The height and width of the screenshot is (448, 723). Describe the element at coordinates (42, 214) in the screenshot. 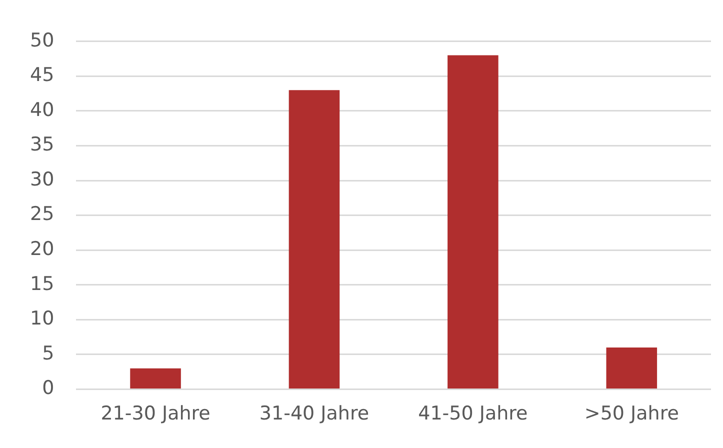

I see `y-tick-label: 25` at that location.